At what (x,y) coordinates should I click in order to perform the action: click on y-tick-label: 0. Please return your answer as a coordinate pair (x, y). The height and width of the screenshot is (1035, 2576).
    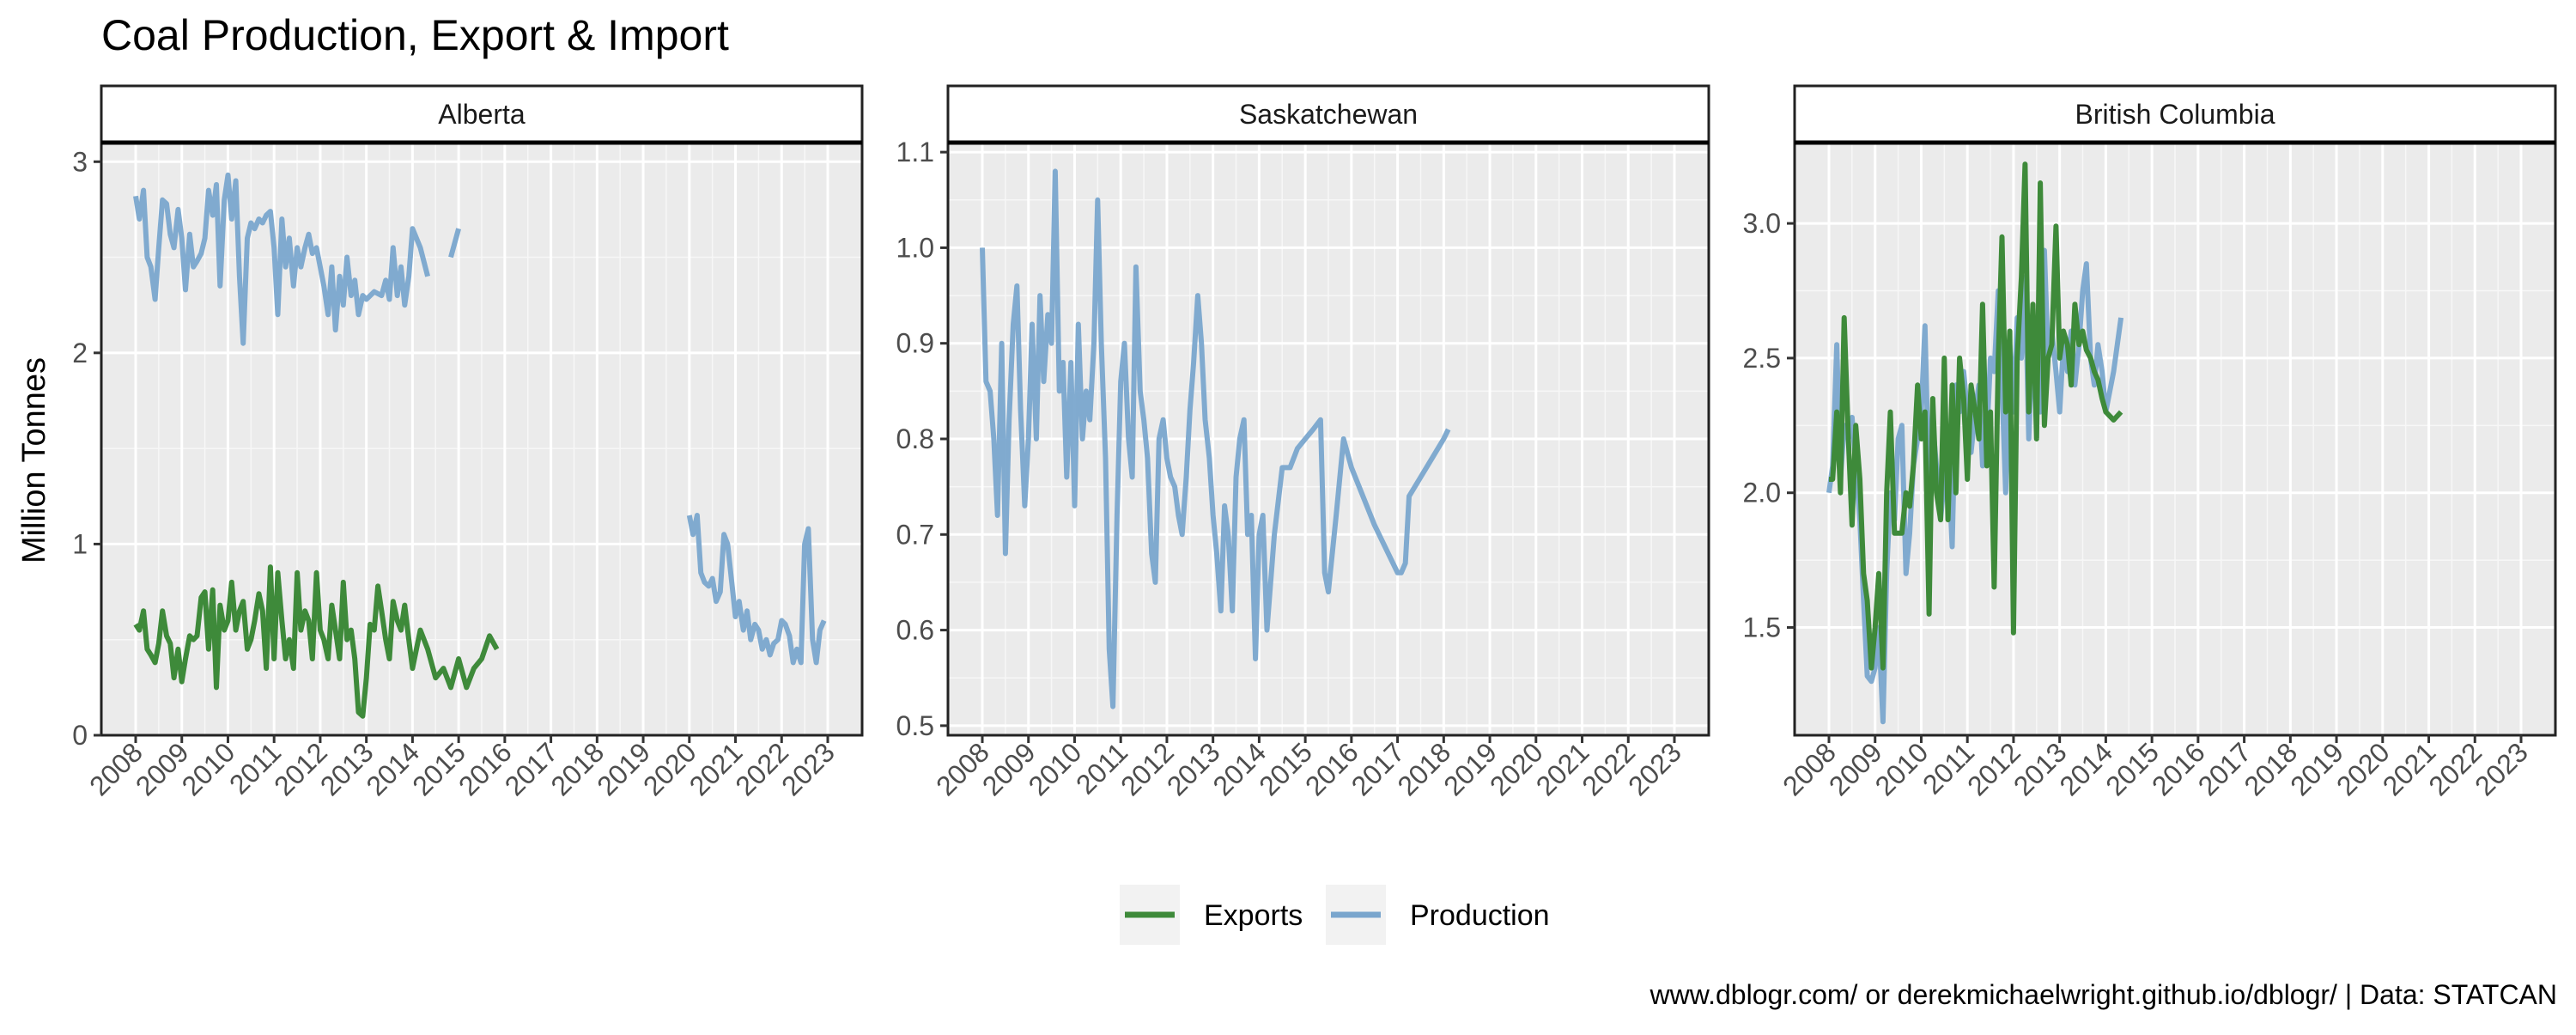
    Looking at the image, I should click on (80, 735).